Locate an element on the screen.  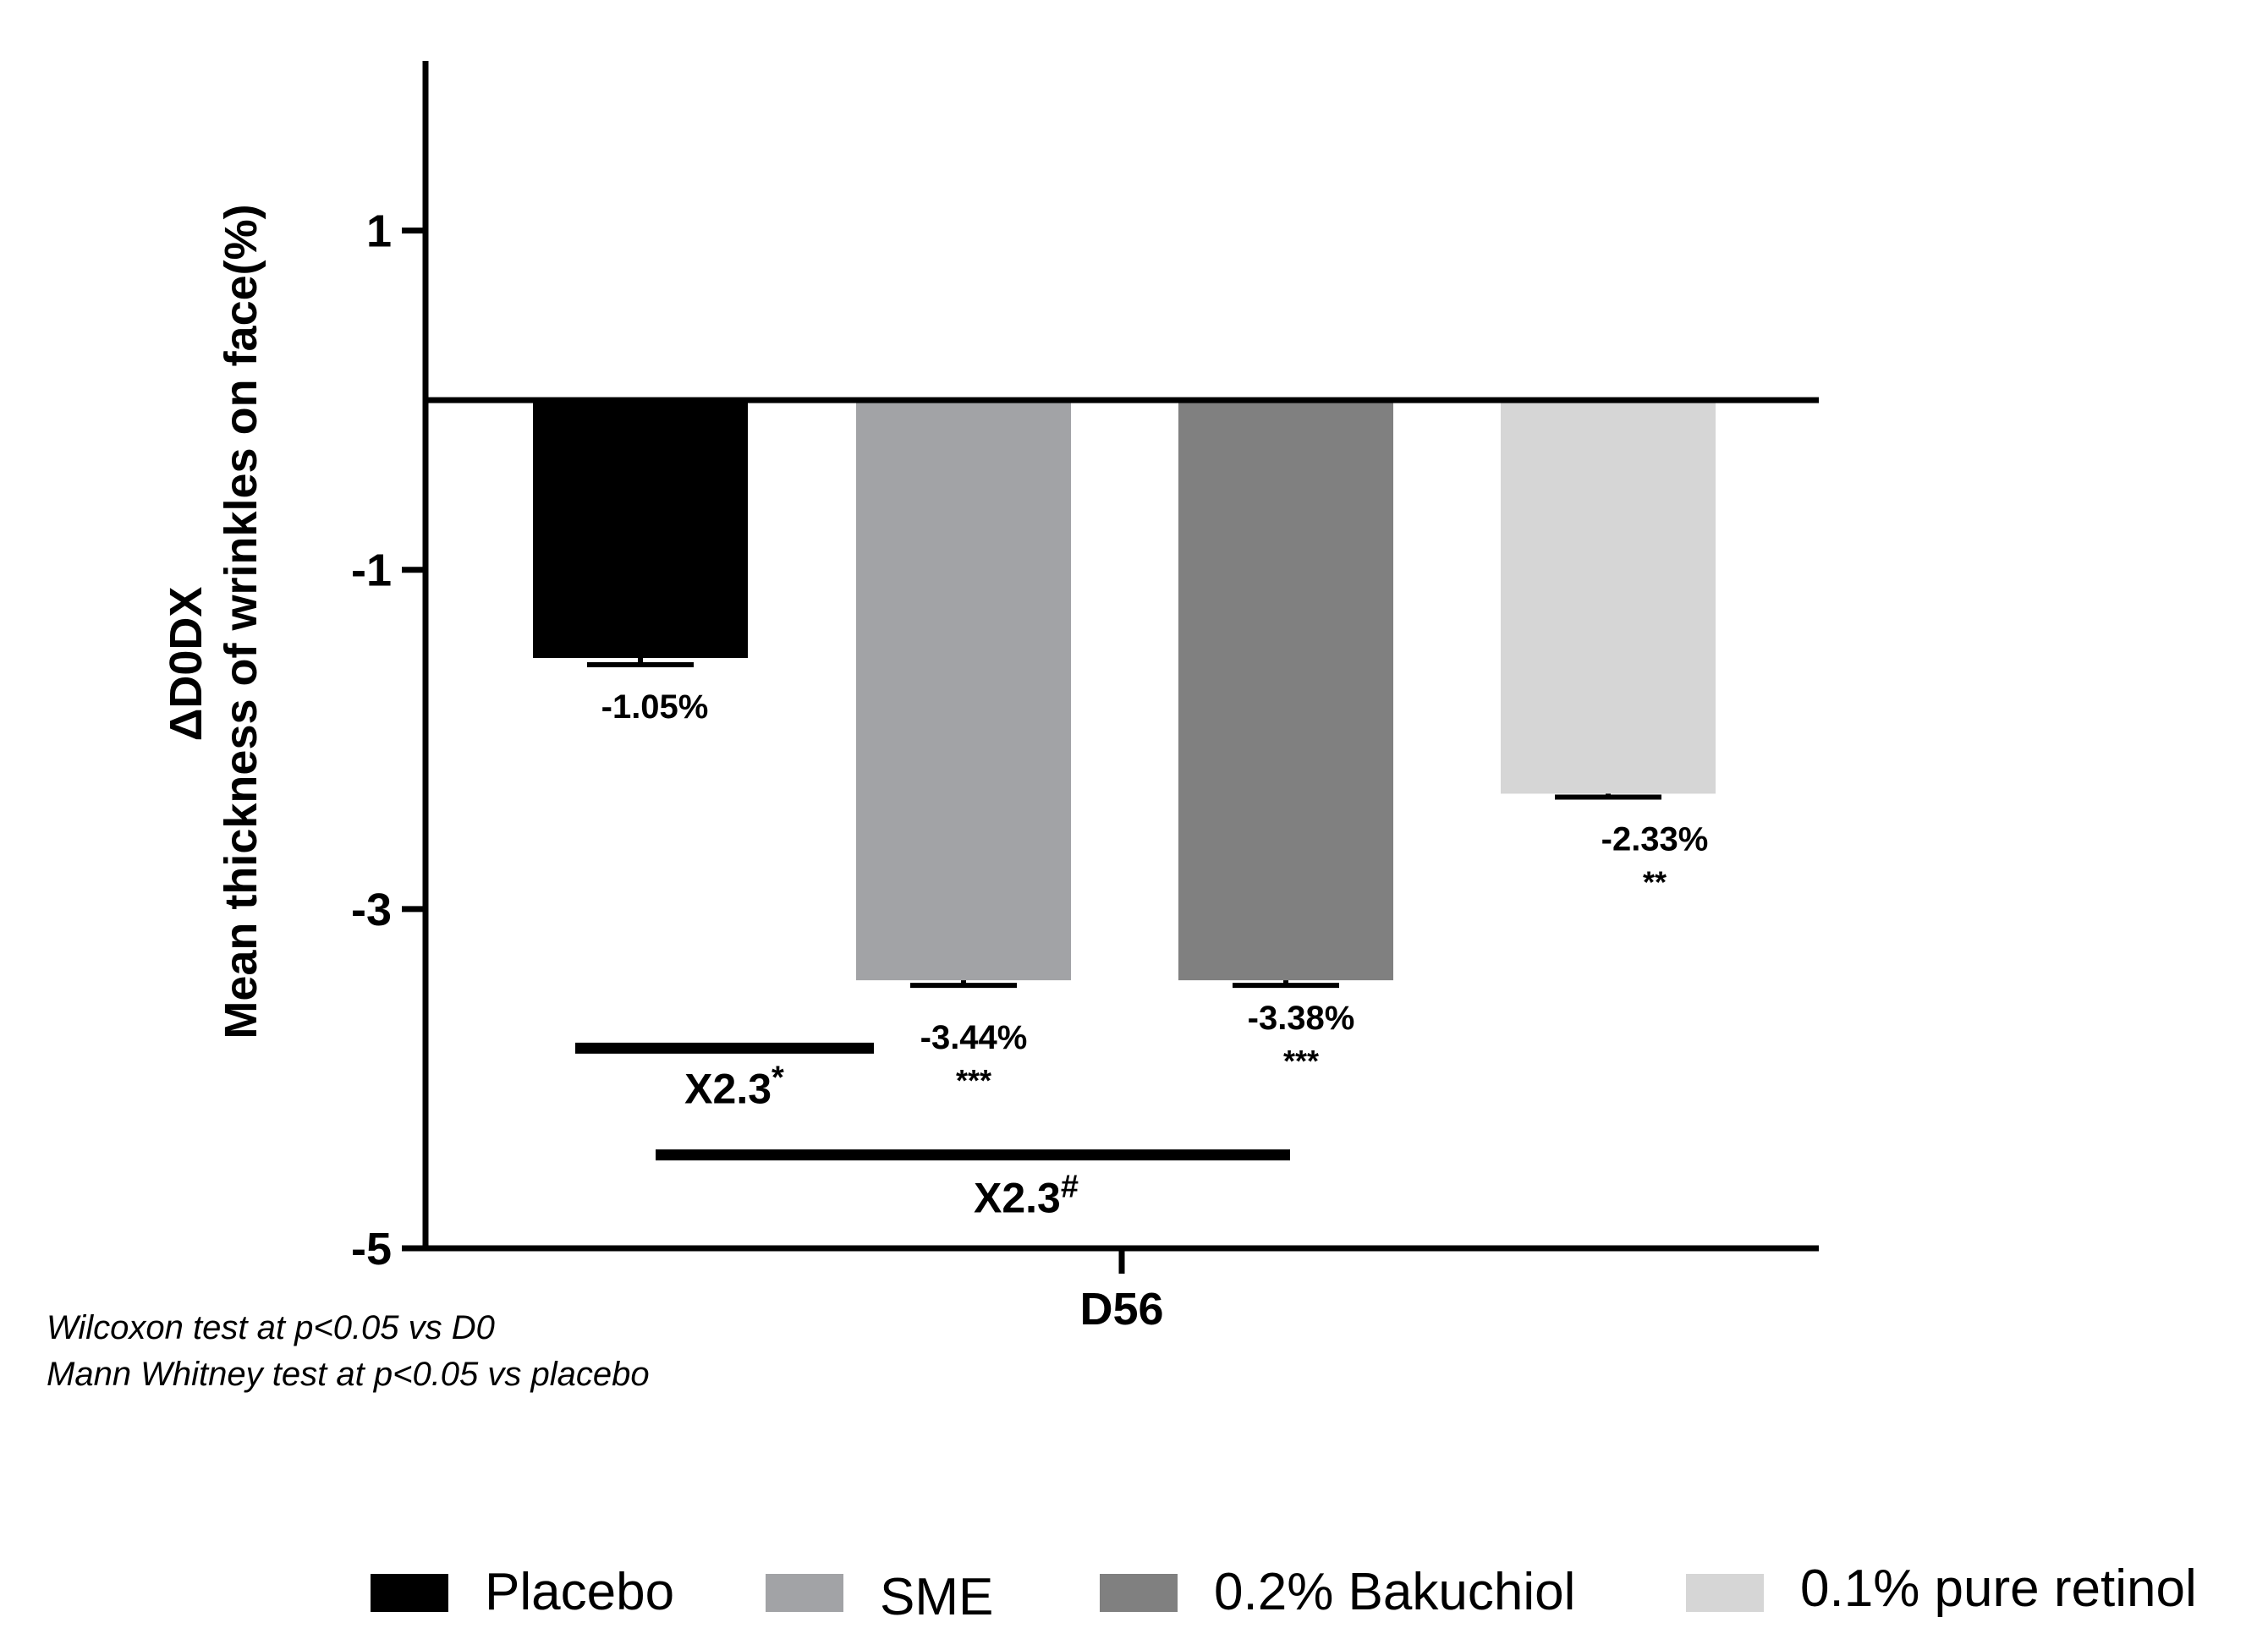
legend-label-sme: SME is located at coordinates (937, 1597).